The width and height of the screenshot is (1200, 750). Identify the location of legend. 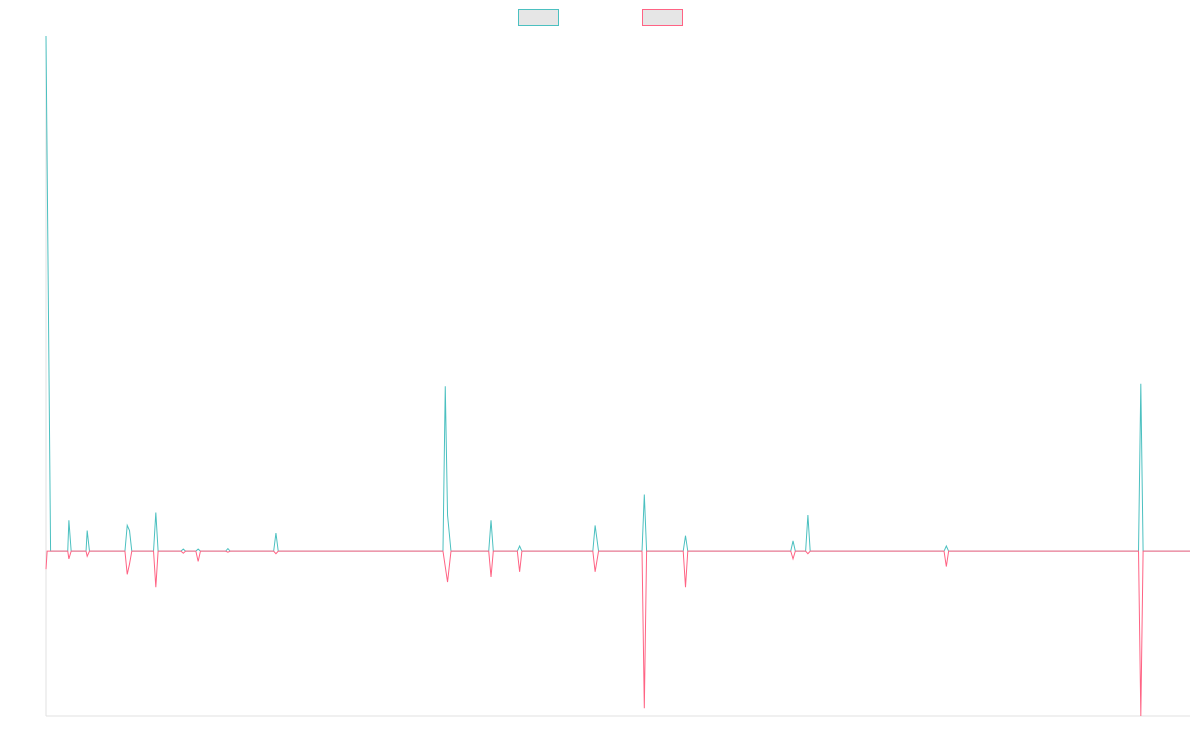
(600, 17).